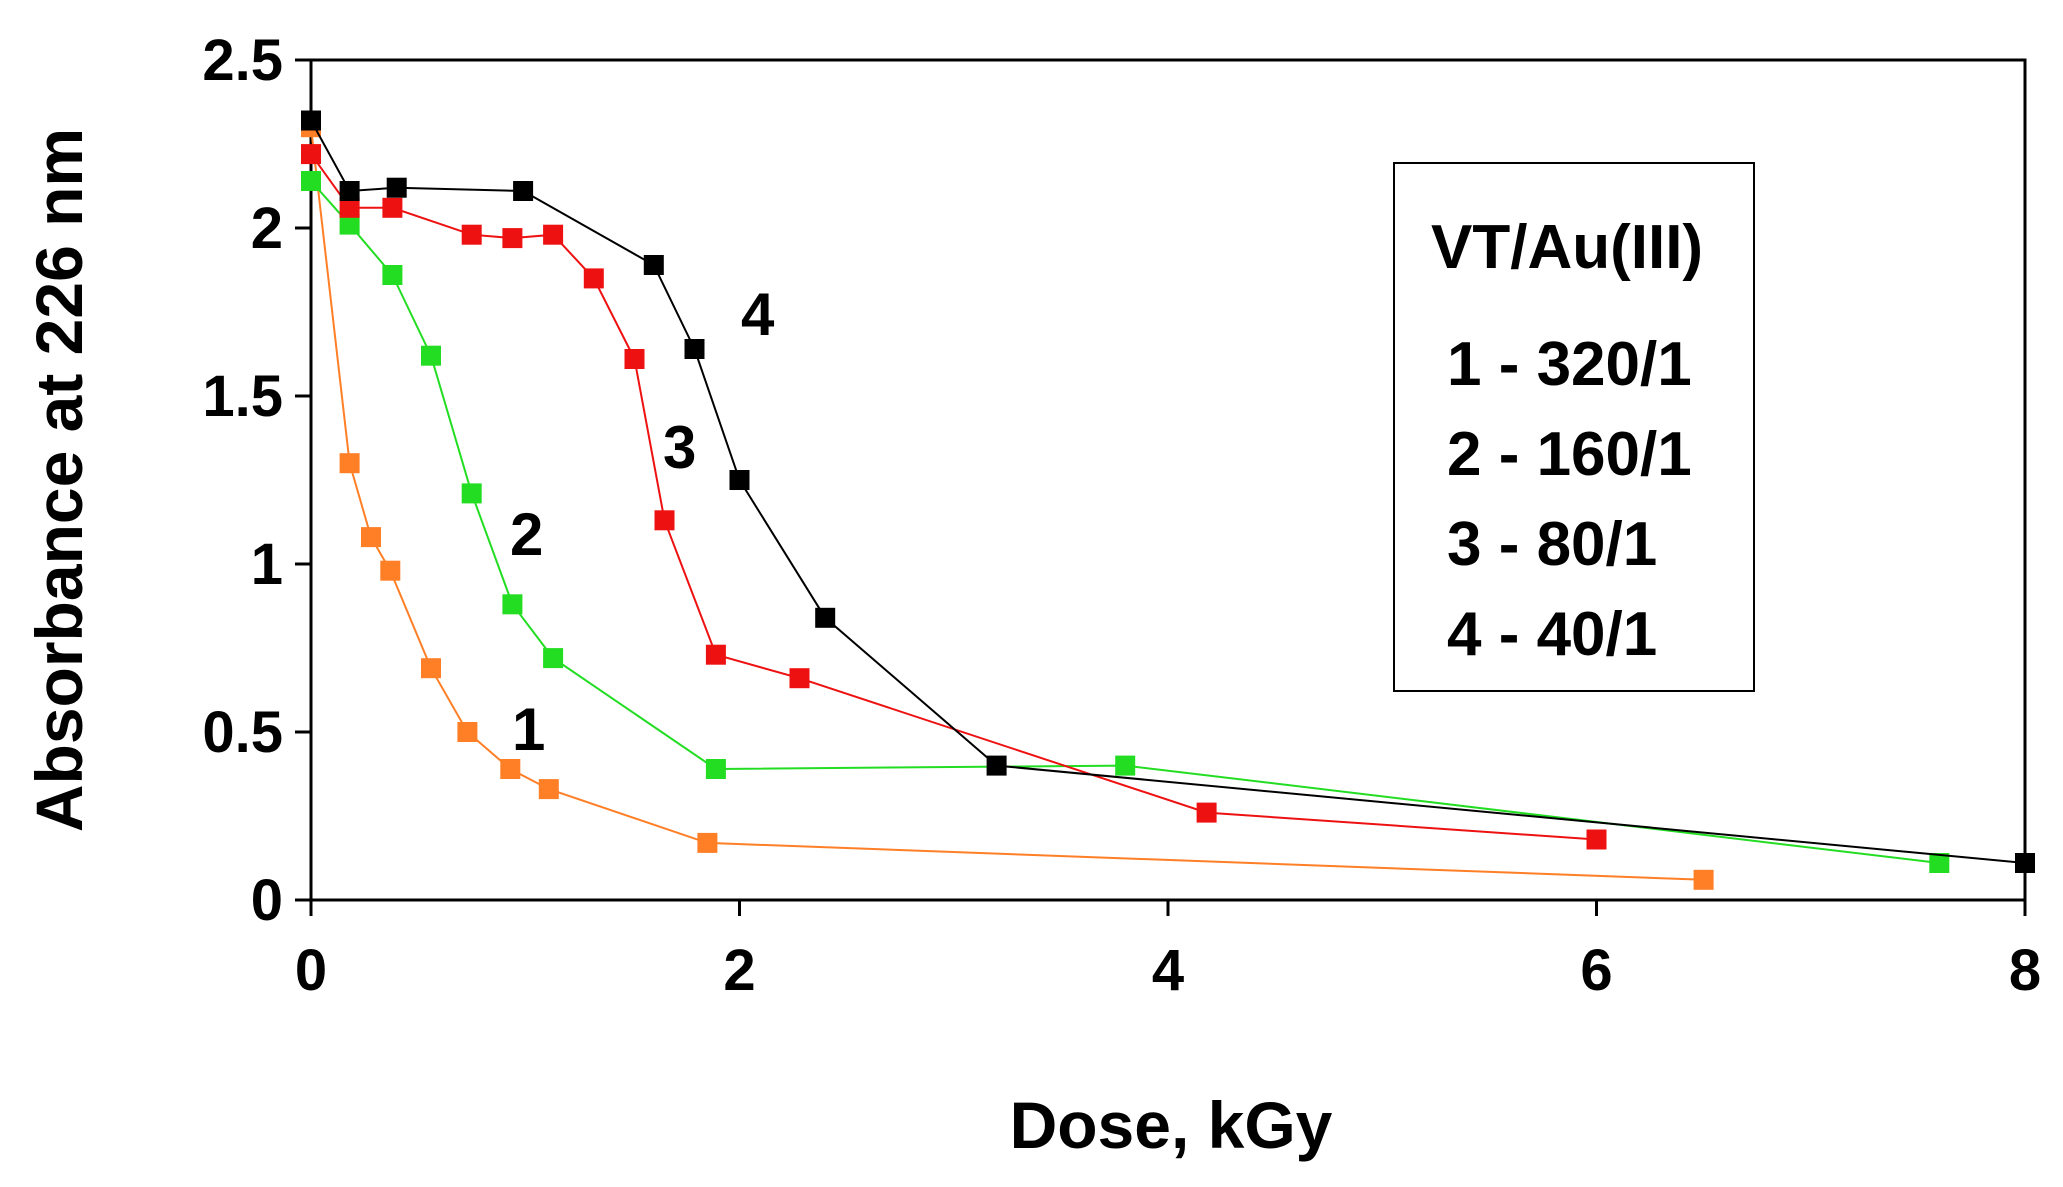  What do you see at coordinates (242, 396) in the screenshot?
I see `y-tick-label-3: 1.5` at bounding box center [242, 396].